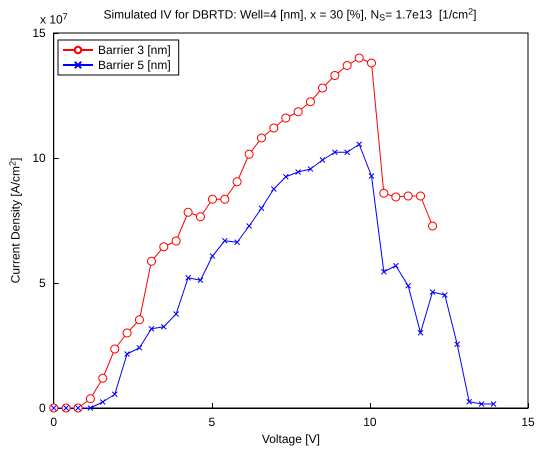 This screenshot has height=450, width=540. Describe the element at coordinates (42, 283) in the screenshot. I see `y-tick-label: 5` at that location.